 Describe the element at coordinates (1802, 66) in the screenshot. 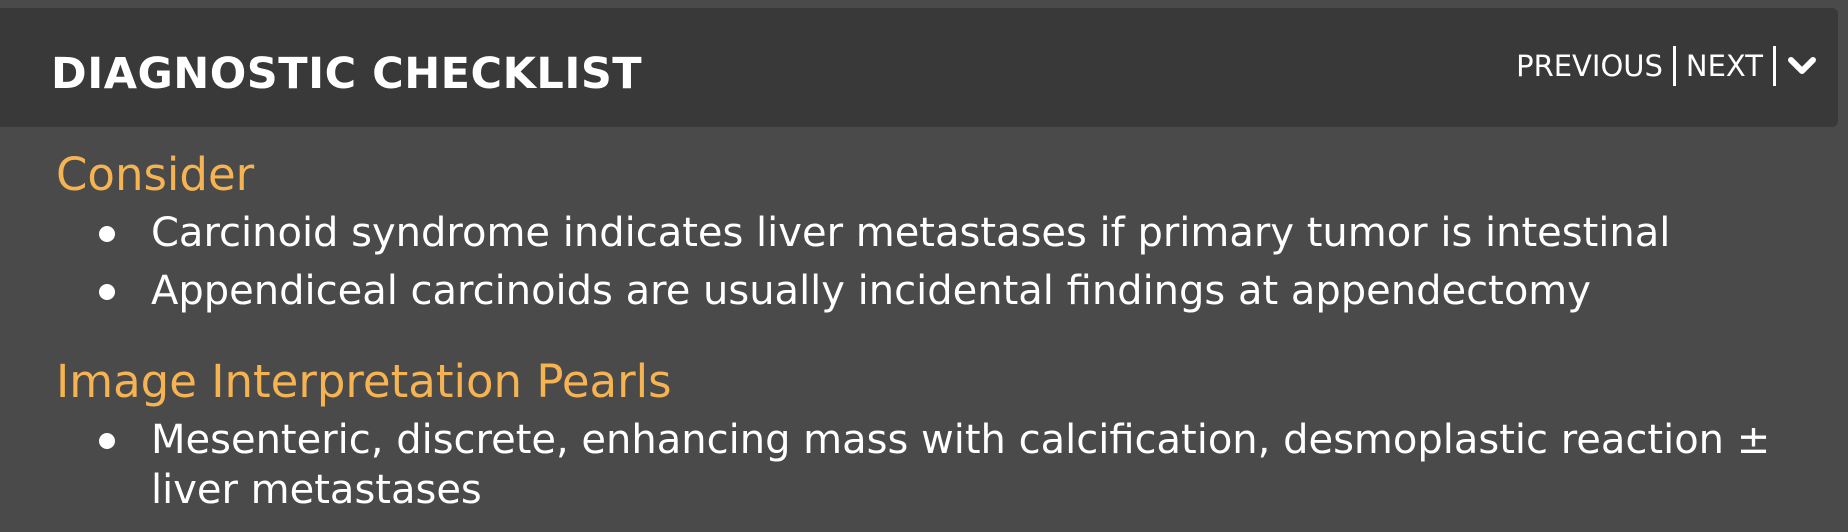

I see `chevron-down-icon` at that location.